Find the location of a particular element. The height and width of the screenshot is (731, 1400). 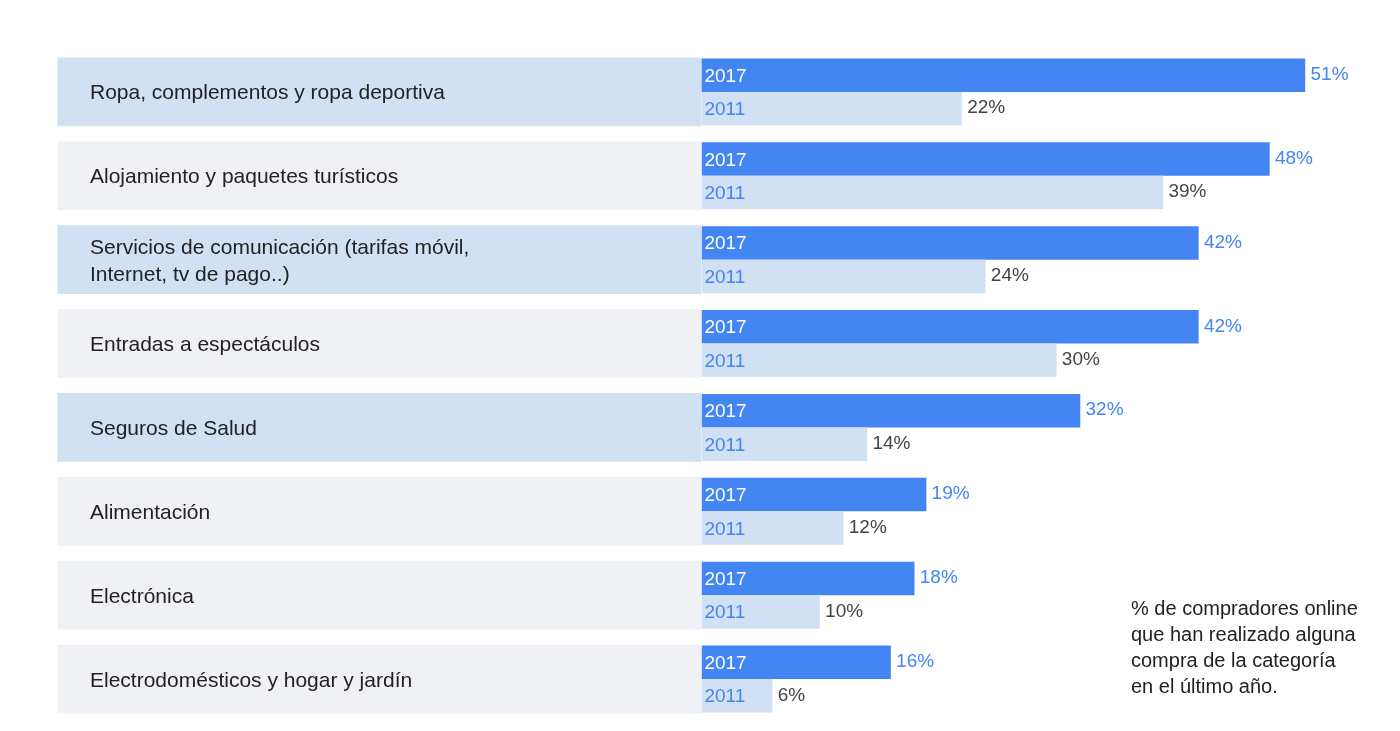

data-label: 16% is located at coordinates (912, 661).